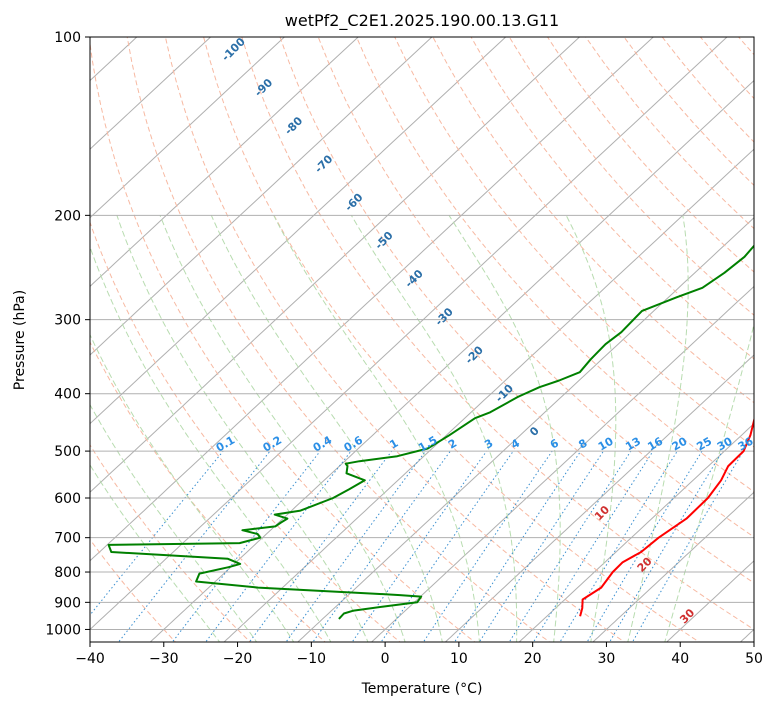 This screenshot has height=708, width=775. What do you see at coordinates (422, 21) in the screenshot?
I see `chart-title: wetPf2_C2E1.2025.190.00.13.G11` at bounding box center [422, 21].